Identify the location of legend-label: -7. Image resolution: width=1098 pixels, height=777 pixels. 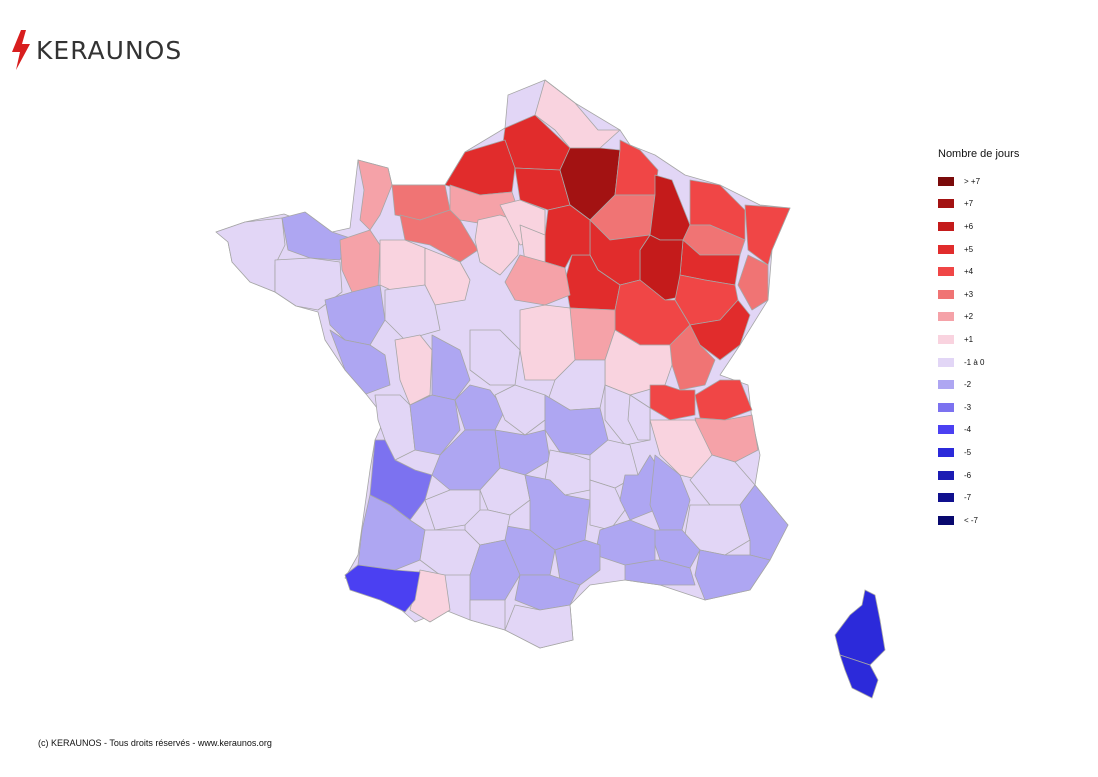
(968, 498).